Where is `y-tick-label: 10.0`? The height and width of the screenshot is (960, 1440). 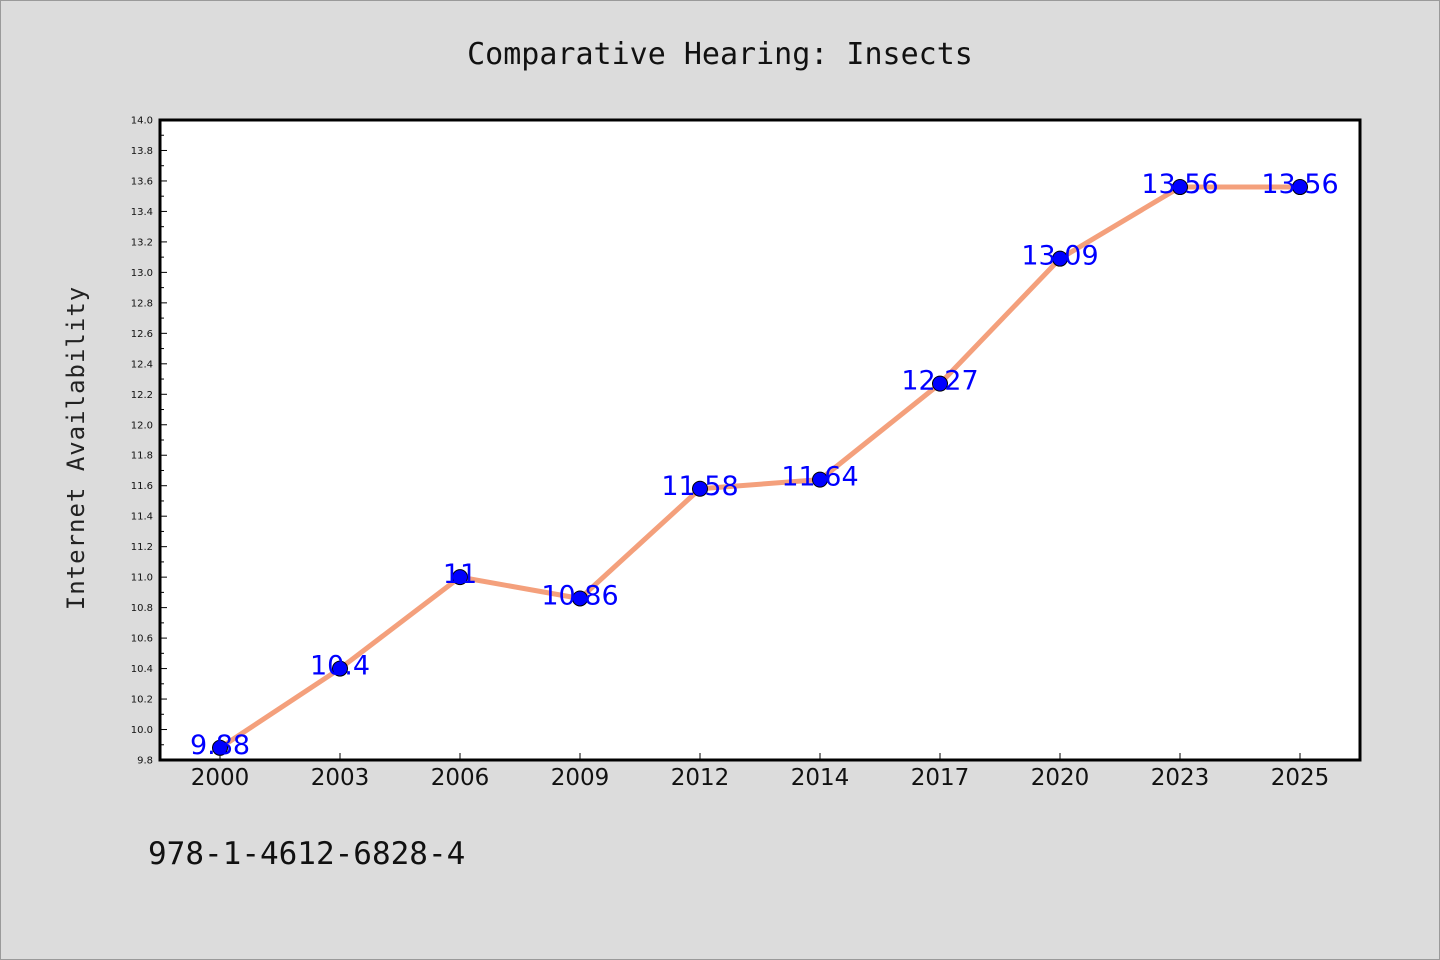
y-tick-label: 10.0 is located at coordinates (142, 730).